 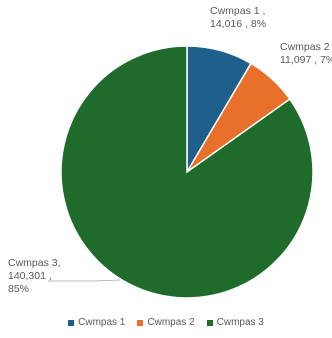 I want to click on chart-legend: Cwmpas 1 Cwmpas 2 Cwmpas 3, so click(x=166, y=322).